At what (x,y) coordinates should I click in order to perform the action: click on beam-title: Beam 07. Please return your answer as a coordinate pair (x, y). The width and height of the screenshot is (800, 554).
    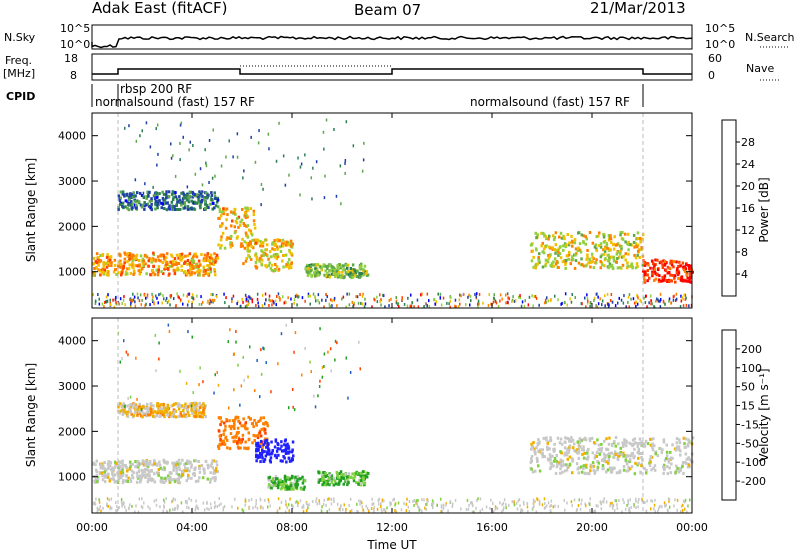
    Looking at the image, I should click on (387, 10).